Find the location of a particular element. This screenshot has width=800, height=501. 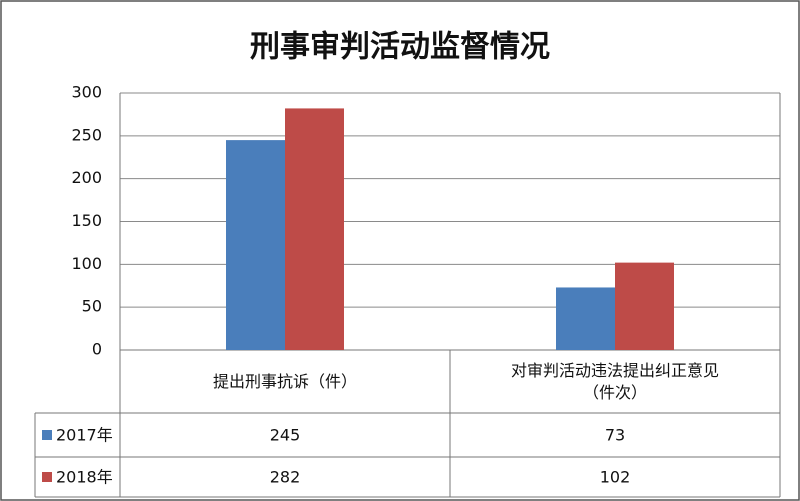

y-tick-label: 50 is located at coordinates (92, 306).